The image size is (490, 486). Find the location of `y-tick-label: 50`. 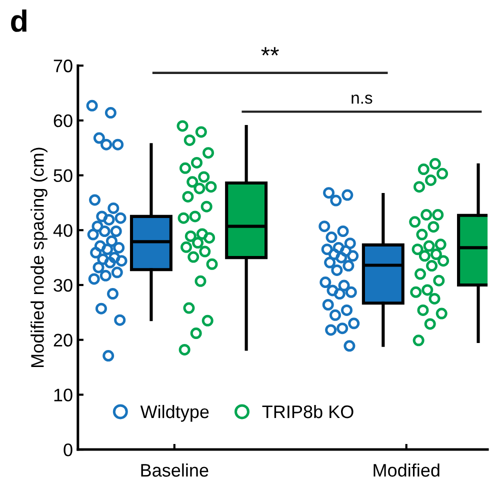

y-tick-label: 50 is located at coordinates (63, 175).